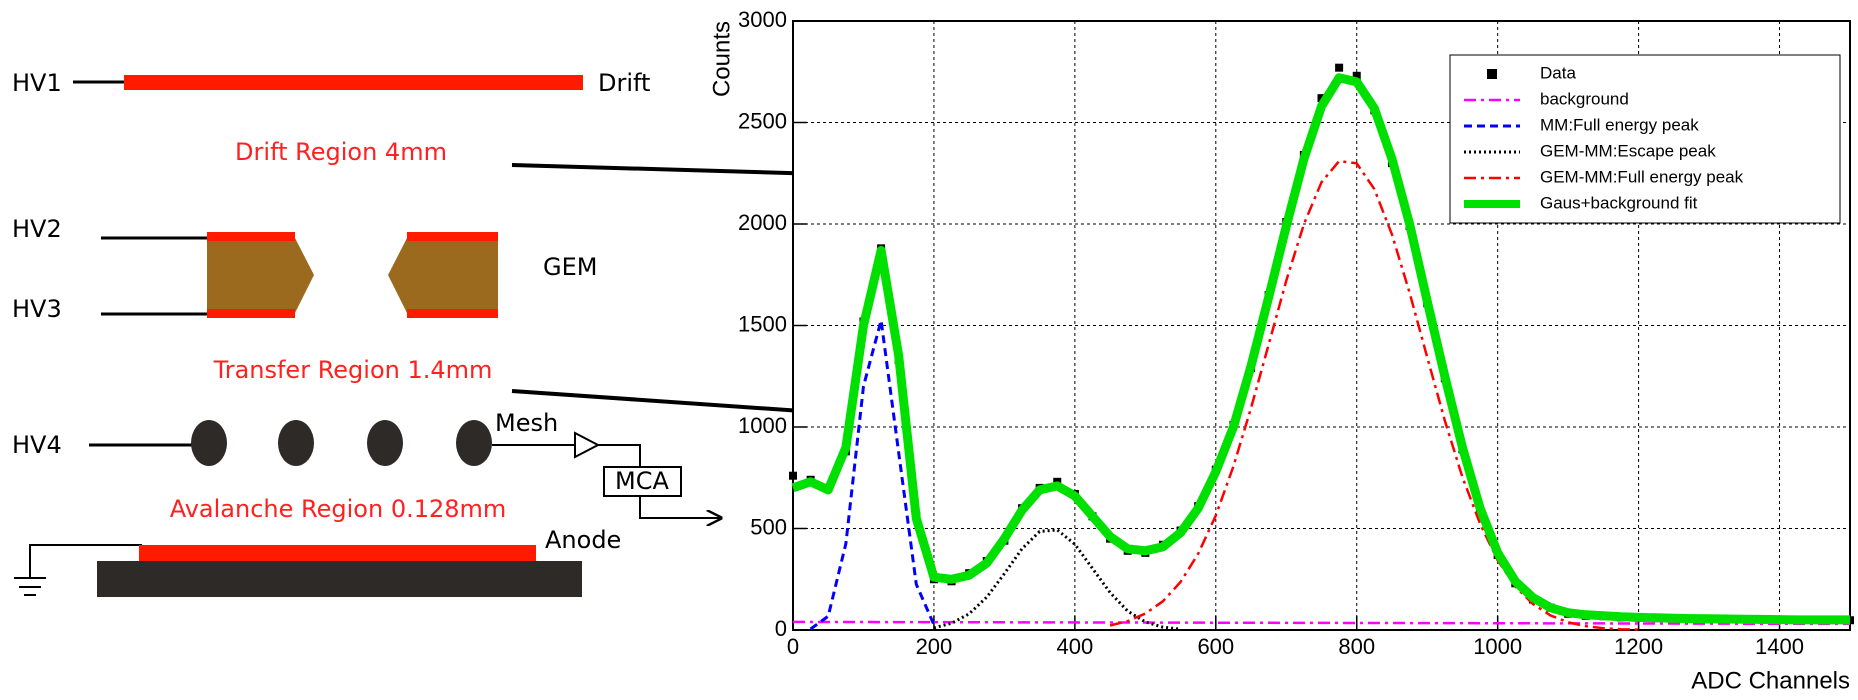  Describe the element at coordinates (793, 646) in the screenshot. I see `x-tick-label: 0` at that location.